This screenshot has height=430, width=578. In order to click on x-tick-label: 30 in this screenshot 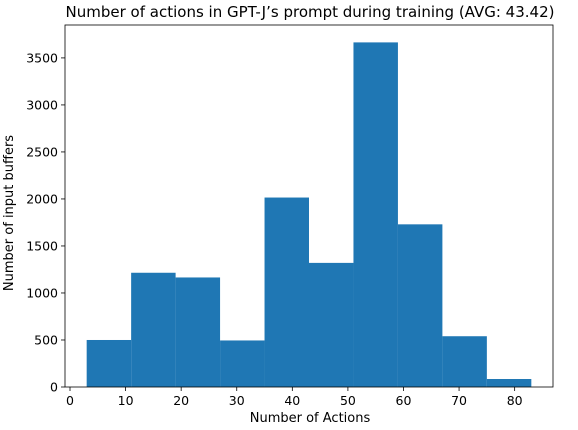, I will do `click(237, 400)`.